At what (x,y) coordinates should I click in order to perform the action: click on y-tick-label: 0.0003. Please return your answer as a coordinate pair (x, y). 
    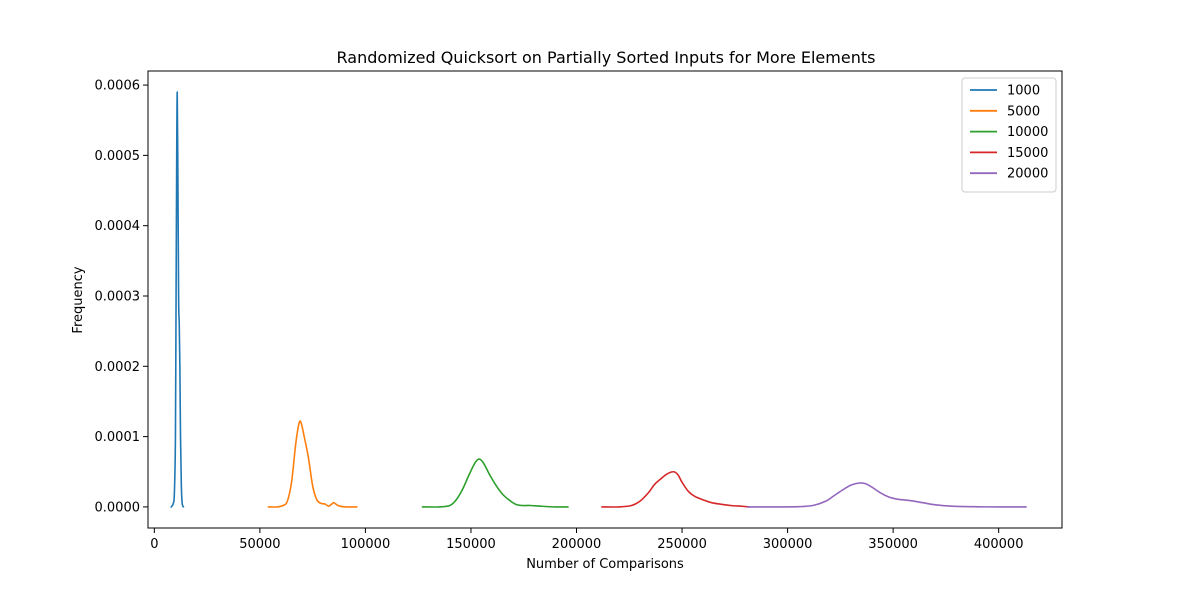
    Looking at the image, I should click on (118, 296).